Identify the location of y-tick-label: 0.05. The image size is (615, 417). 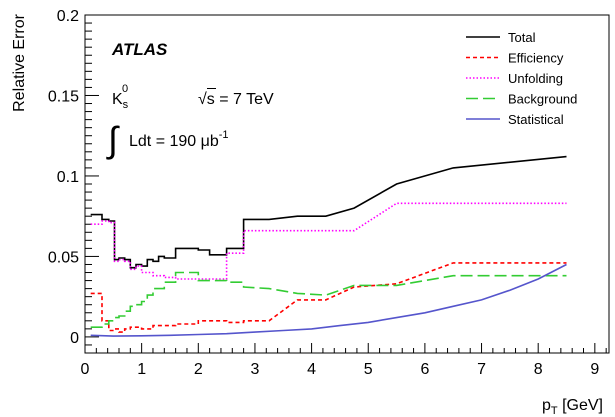
(63, 257).